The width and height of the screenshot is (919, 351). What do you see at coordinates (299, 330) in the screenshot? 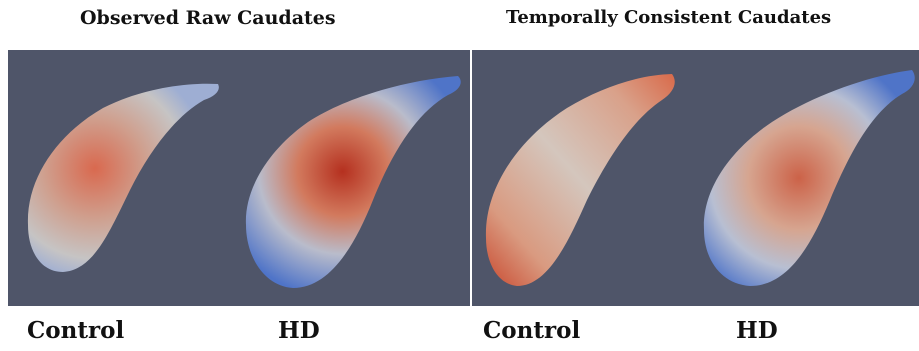
I see `label-raw-hd: HD` at bounding box center [299, 330].